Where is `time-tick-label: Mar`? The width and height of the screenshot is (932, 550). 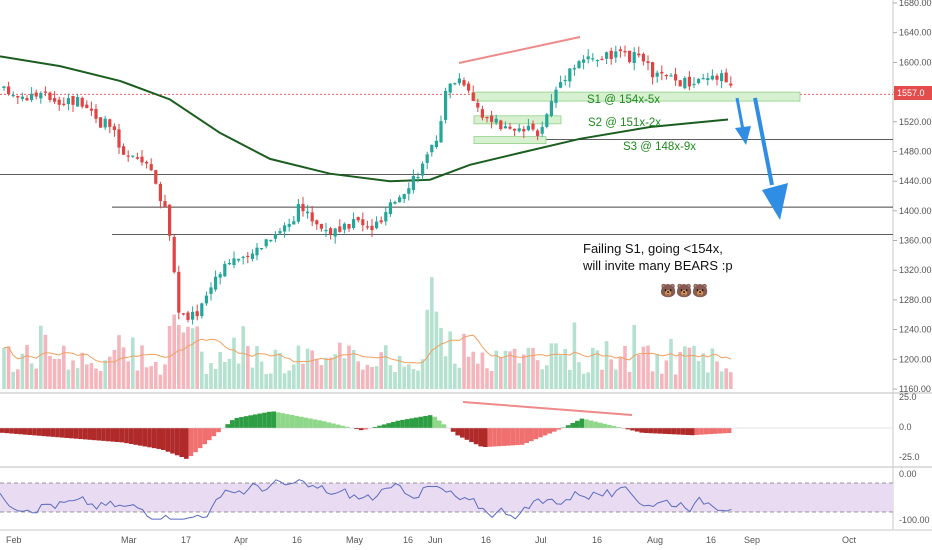
time-tick-label: Mar is located at coordinates (129, 540).